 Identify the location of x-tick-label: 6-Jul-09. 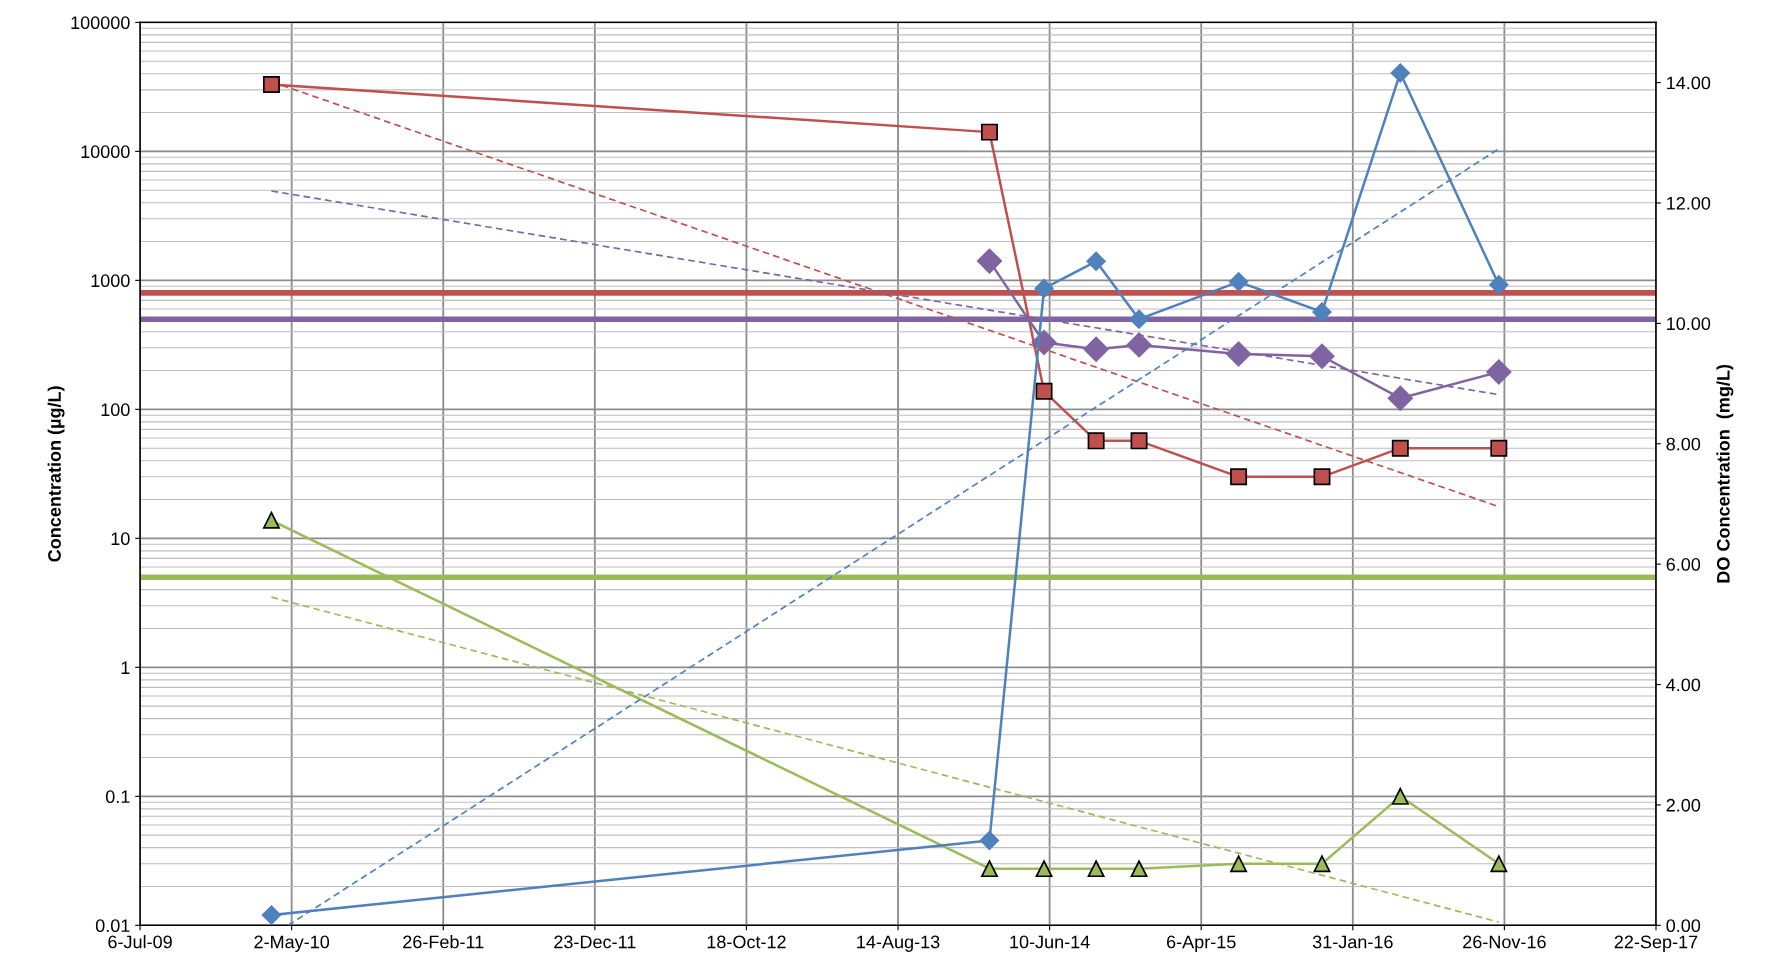
(140, 942).